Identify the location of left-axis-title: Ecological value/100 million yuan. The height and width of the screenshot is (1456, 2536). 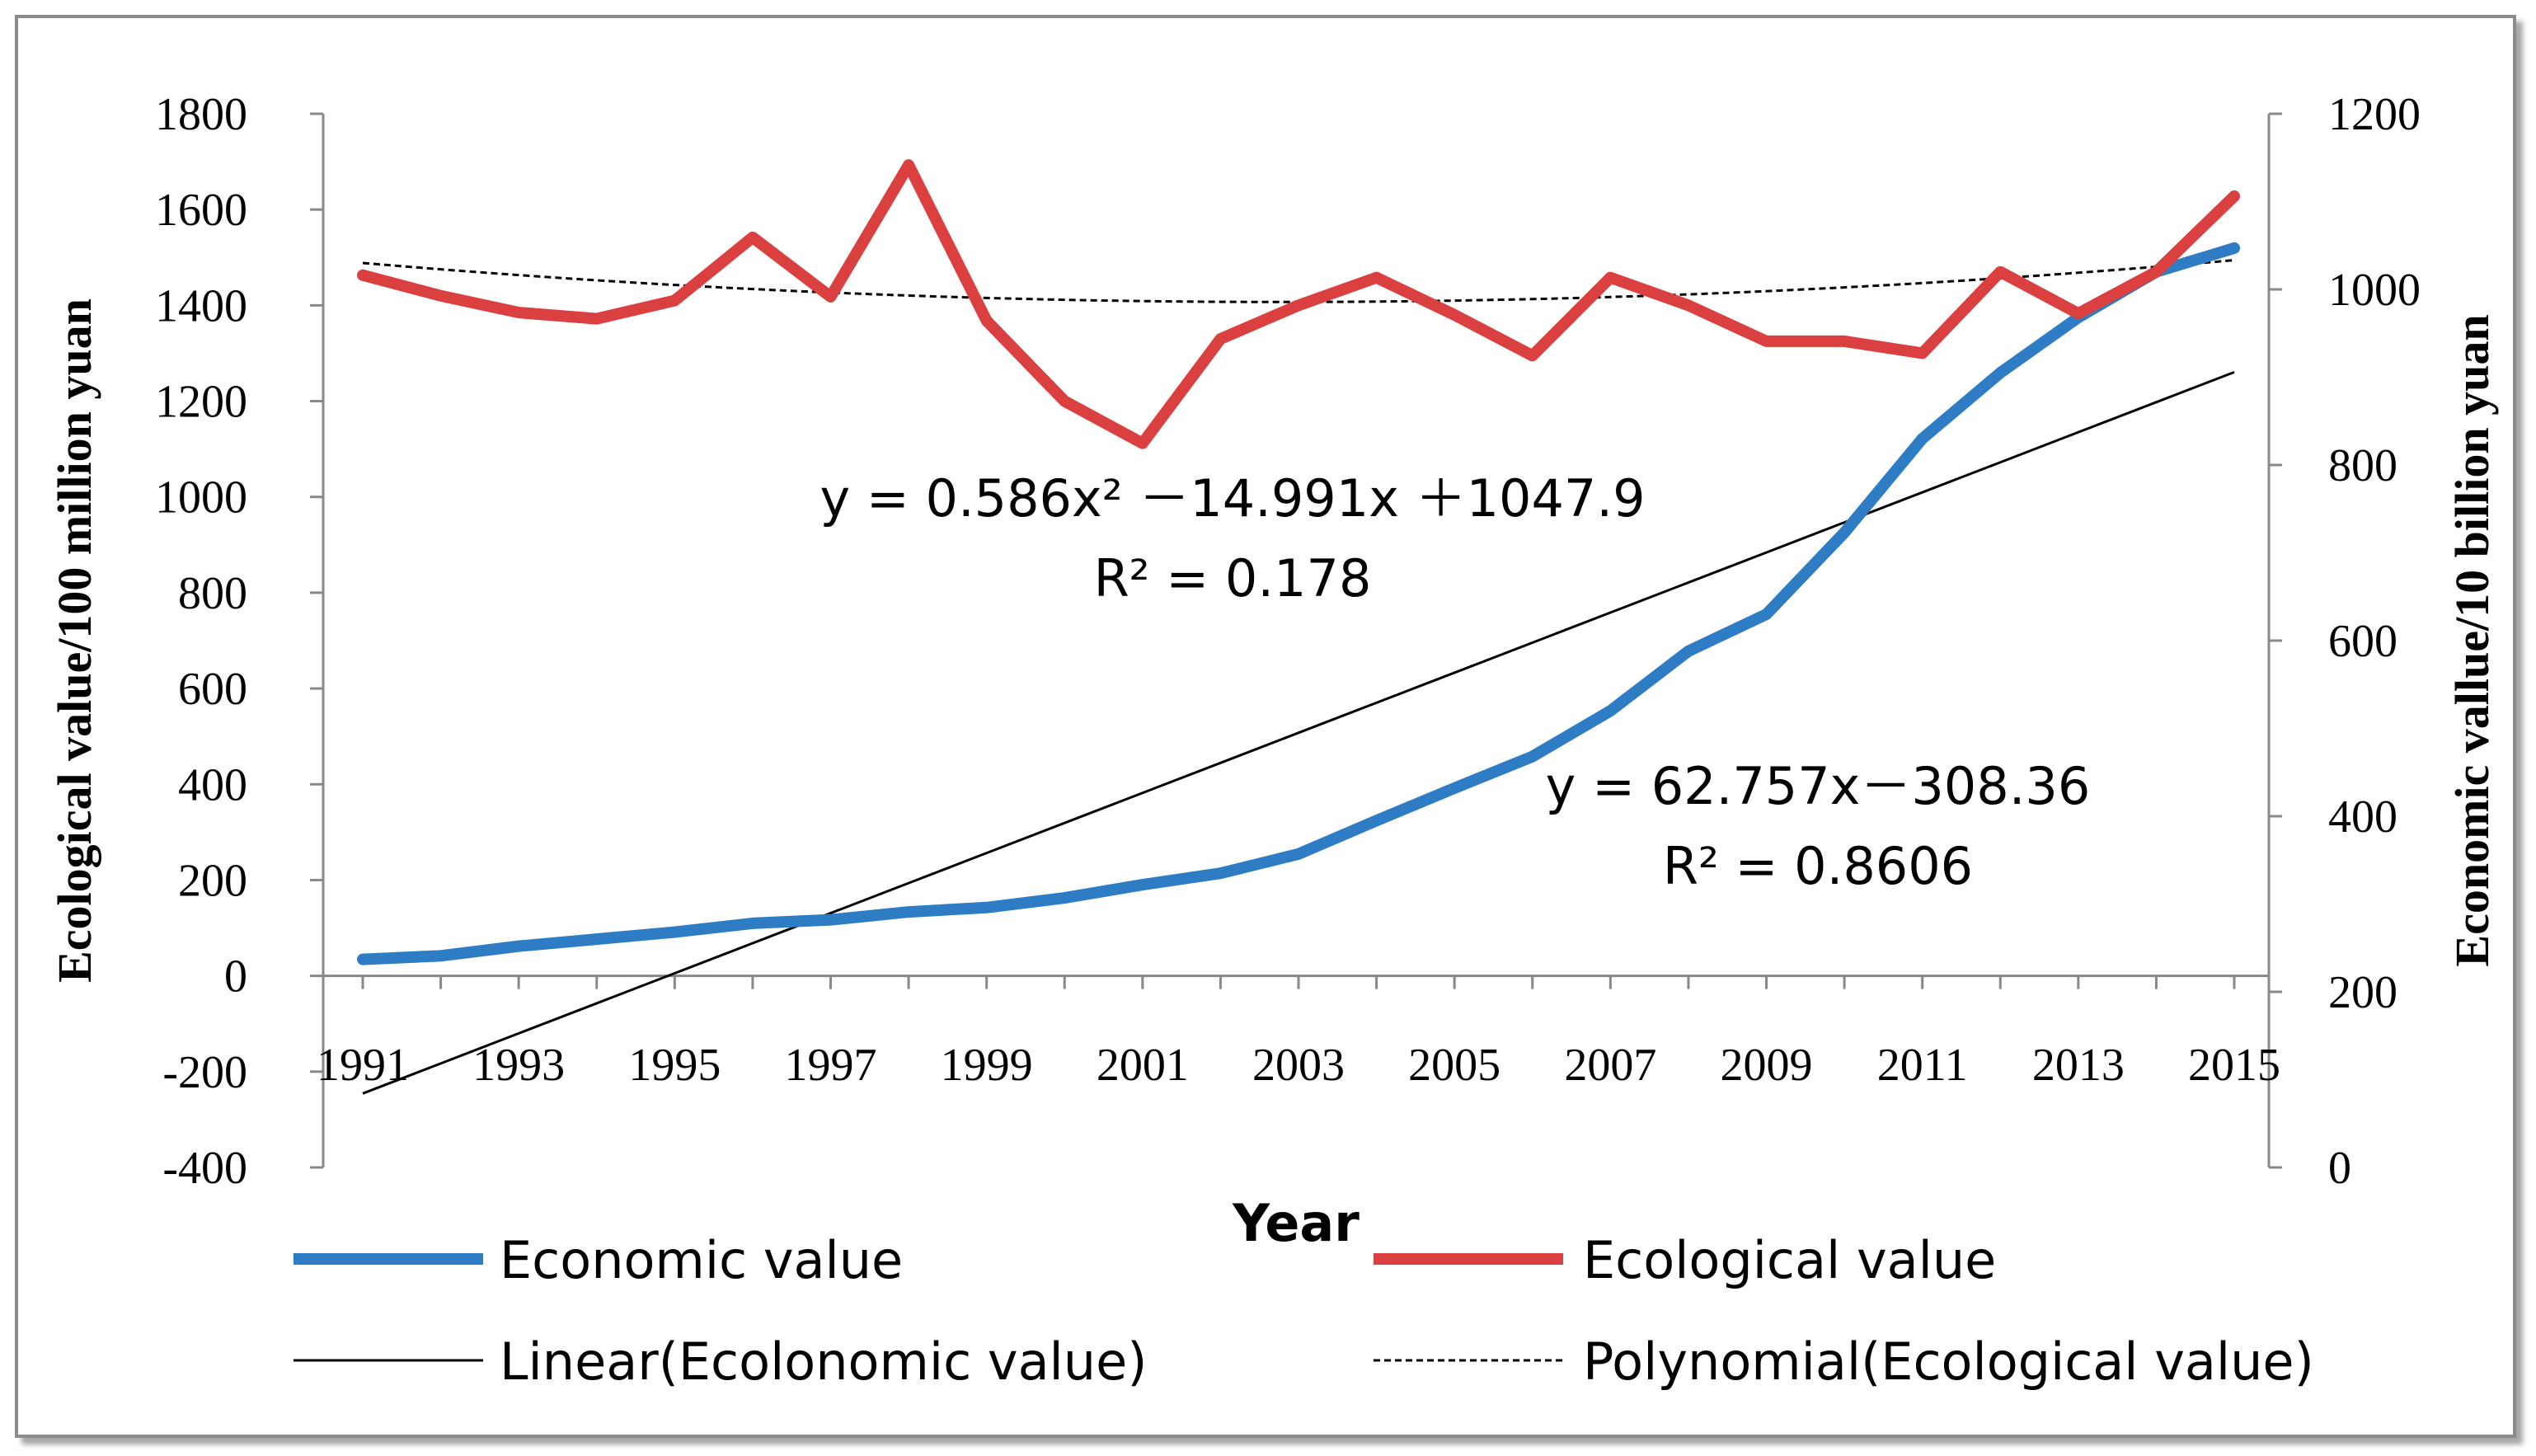
(74, 640).